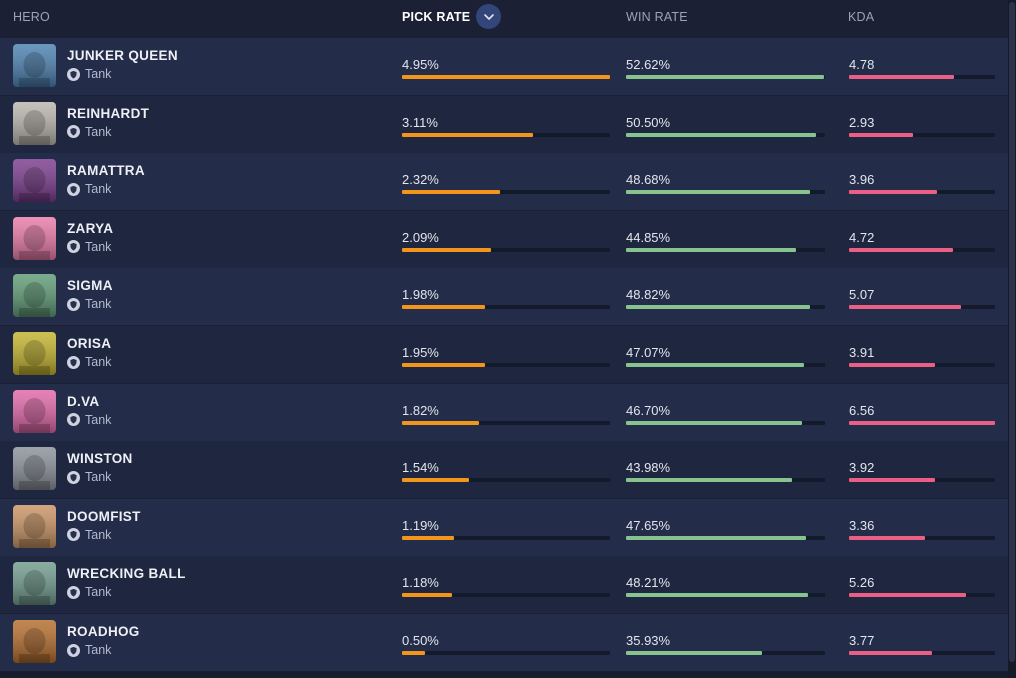 The width and height of the screenshot is (1016, 678). I want to click on column-header-win-rate: WIN RATE, so click(657, 17).